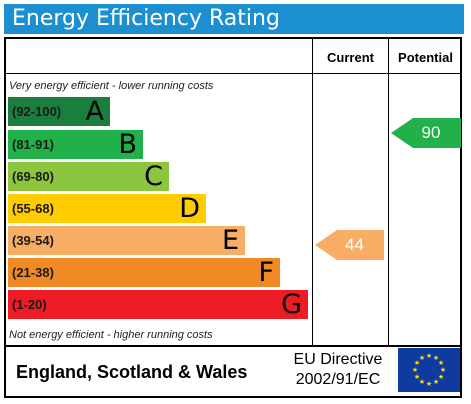  What do you see at coordinates (144, 272) in the screenshot?
I see `band-f: (21-38) F` at bounding box center [144, 272].